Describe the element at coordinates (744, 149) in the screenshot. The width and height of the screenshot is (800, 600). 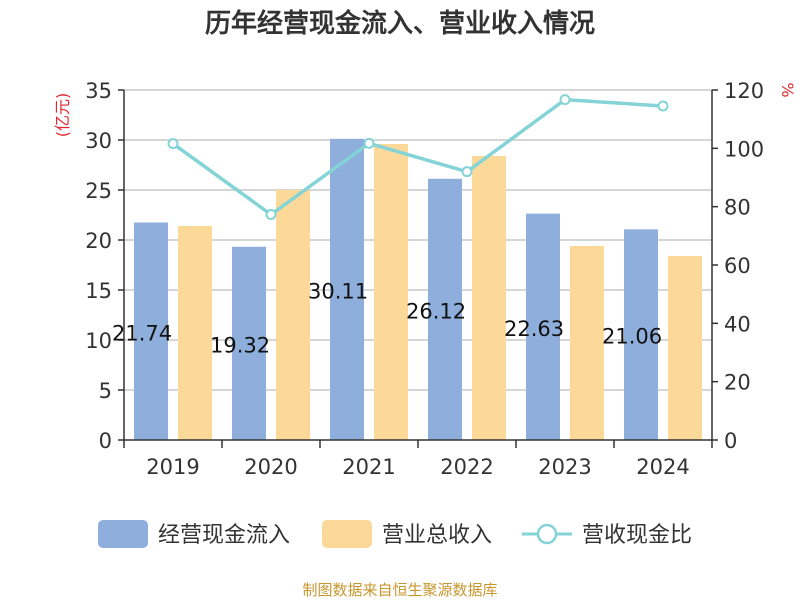
I see `y-right-tick-label: 100` at that location.